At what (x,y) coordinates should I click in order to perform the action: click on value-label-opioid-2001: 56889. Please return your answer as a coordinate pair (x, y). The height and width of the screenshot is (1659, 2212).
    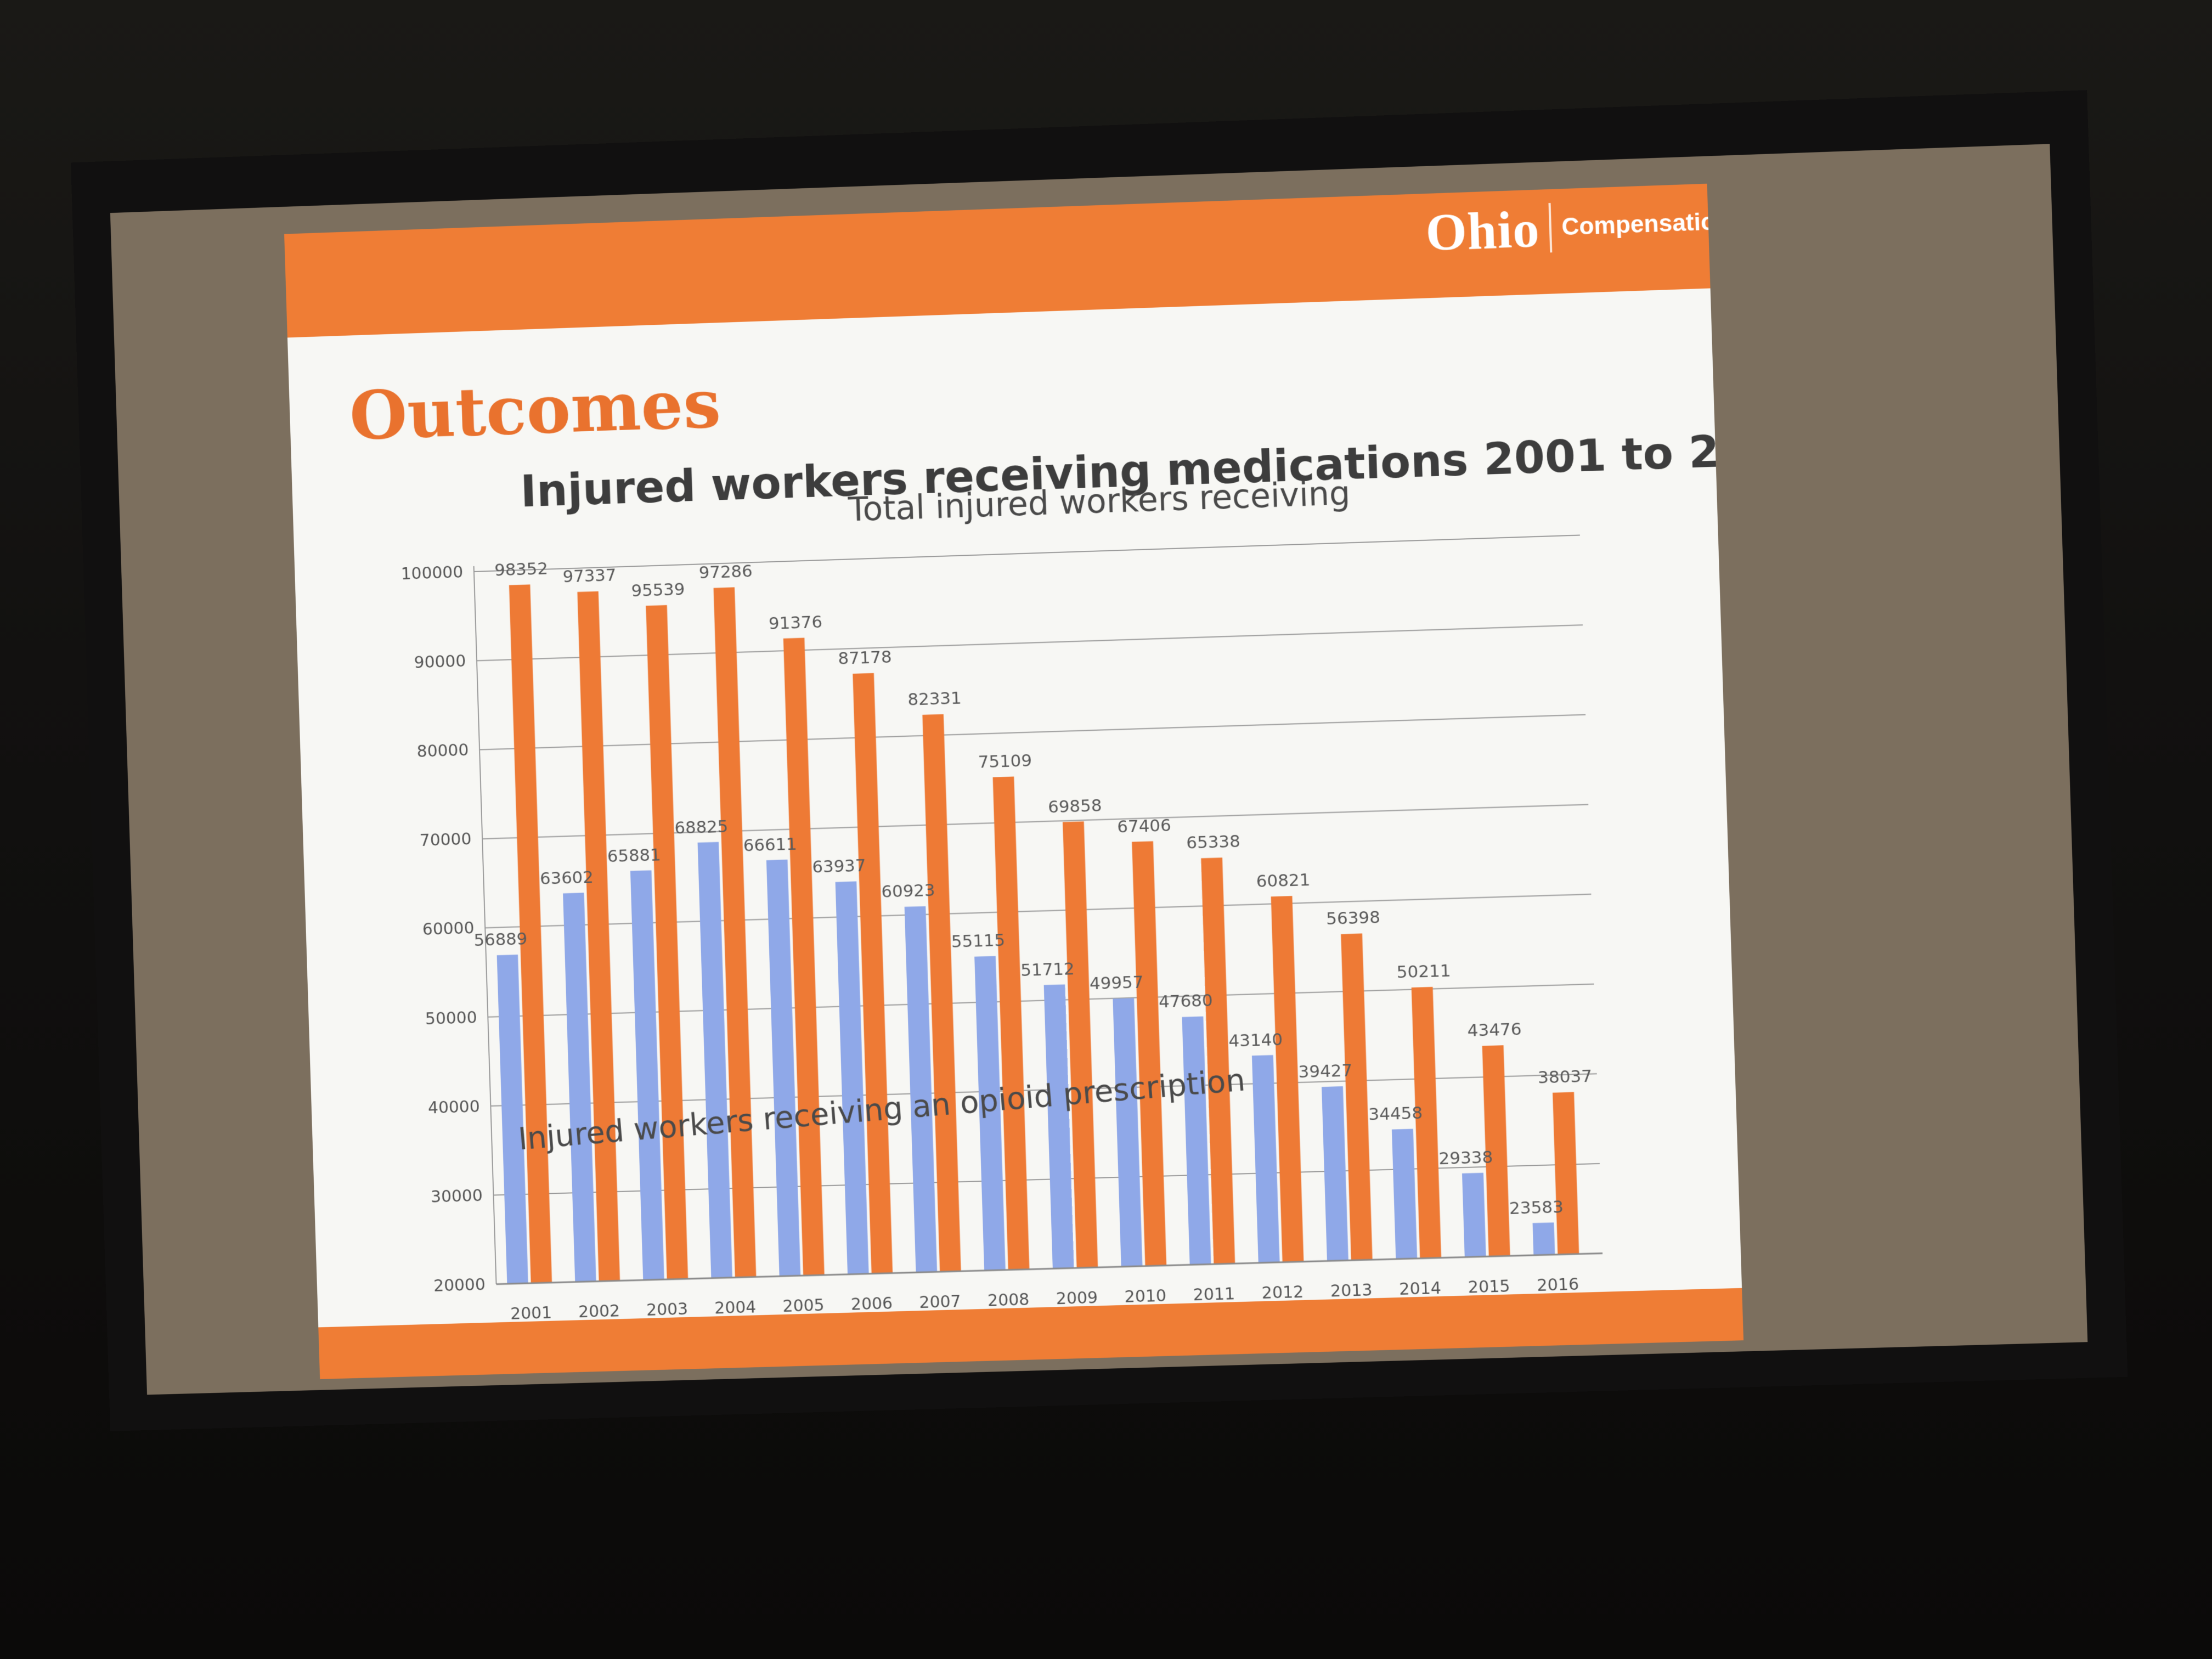
    Looking at the image, I should click on (501, 940).